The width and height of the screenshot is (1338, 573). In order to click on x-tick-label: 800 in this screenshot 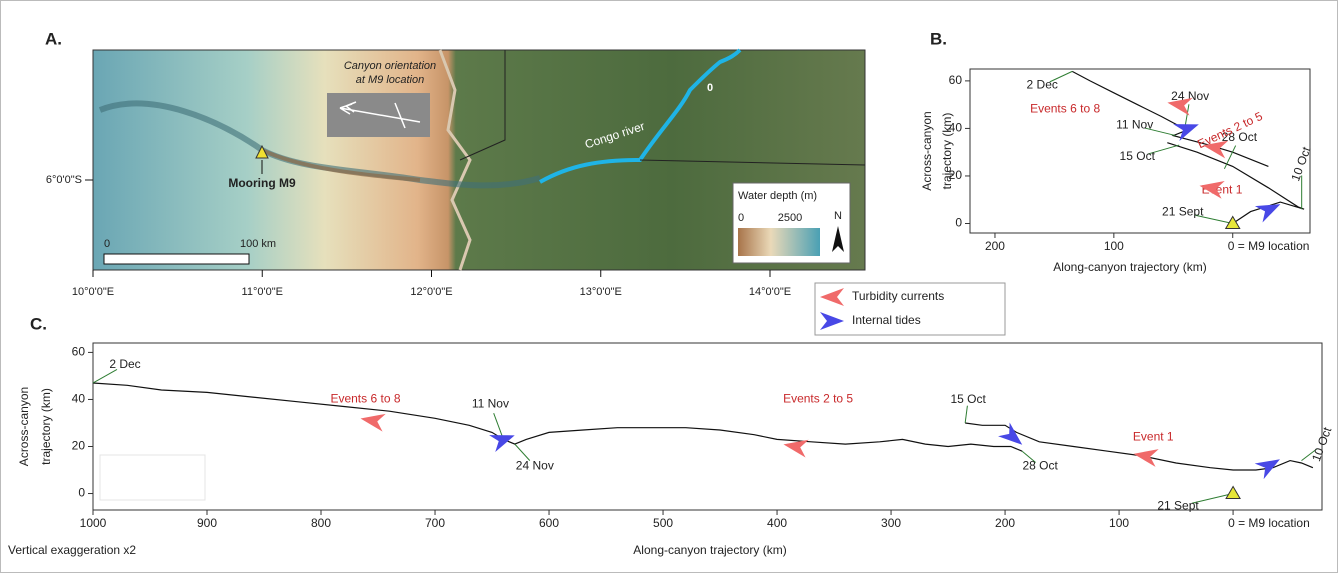, I will do `click(321, 523)`.